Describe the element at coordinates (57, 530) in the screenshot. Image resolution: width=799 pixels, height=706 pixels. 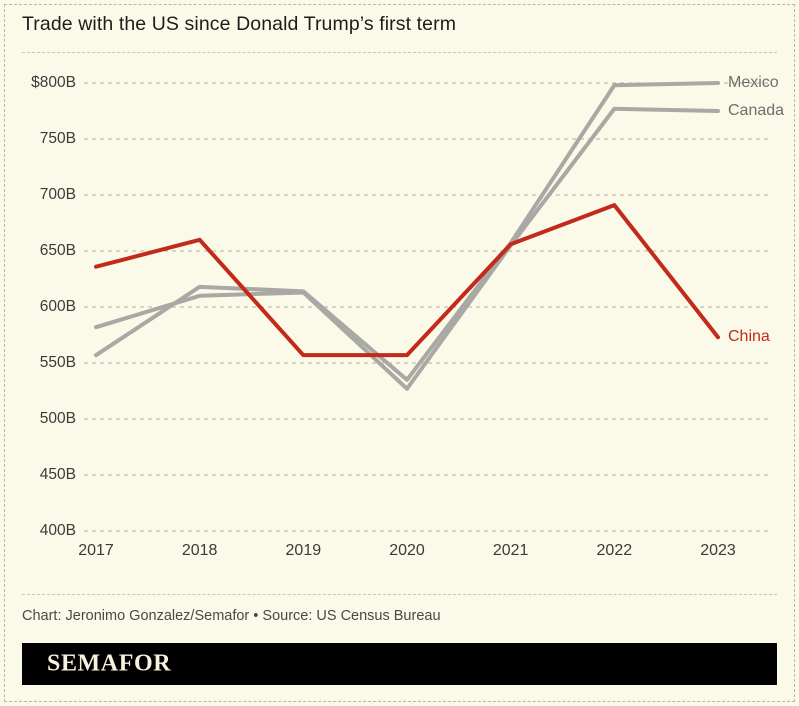
I see `y-axis-tick-label: 400B` at that location.